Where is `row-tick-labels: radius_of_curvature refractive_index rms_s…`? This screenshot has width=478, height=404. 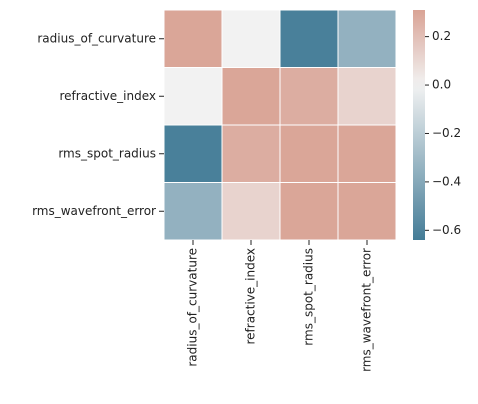
row-tick-labels: radius_of_curvature refractive_index rms_s… is located at coordinates (98, 124).